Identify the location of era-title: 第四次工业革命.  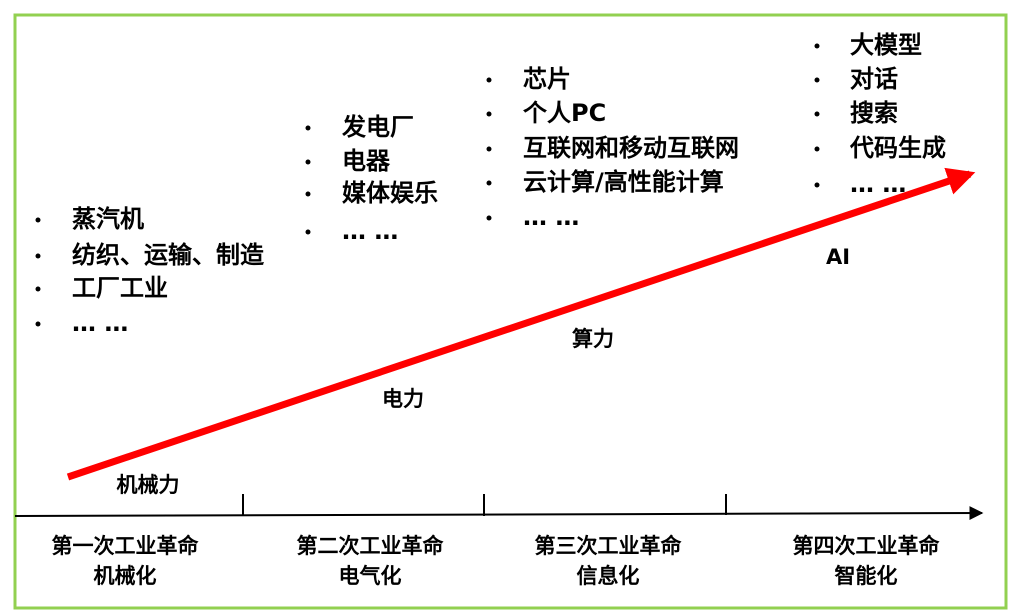
(867, 546).